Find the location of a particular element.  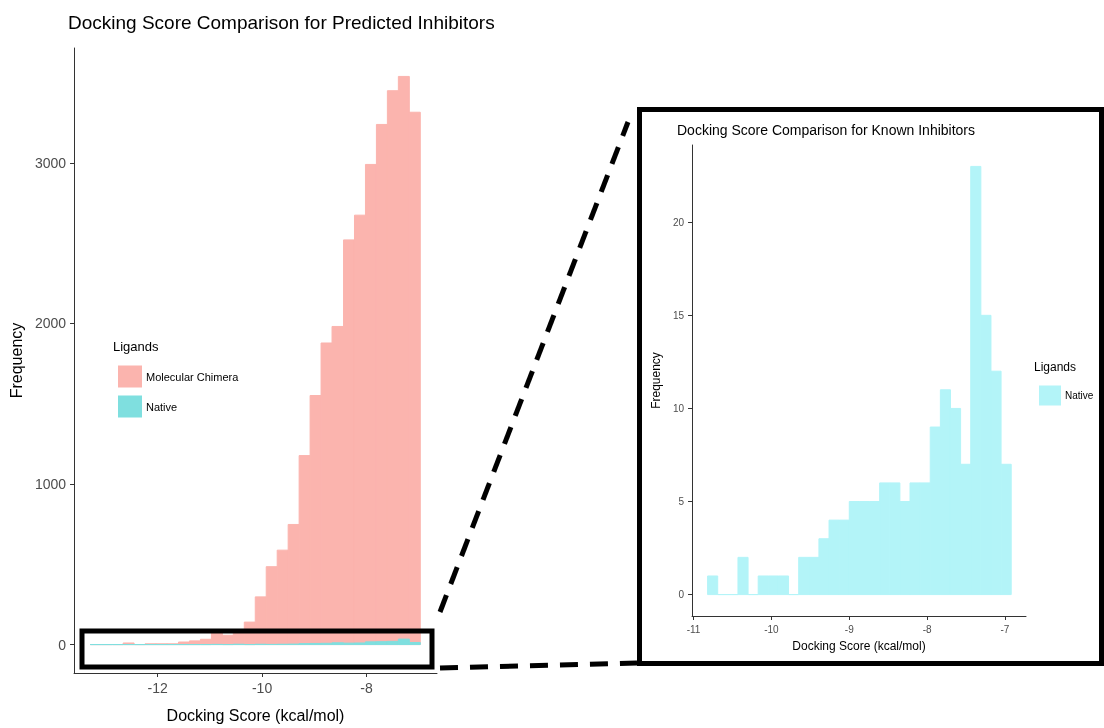

x-tick-label: -7 is located at coordinates (1005, 629).